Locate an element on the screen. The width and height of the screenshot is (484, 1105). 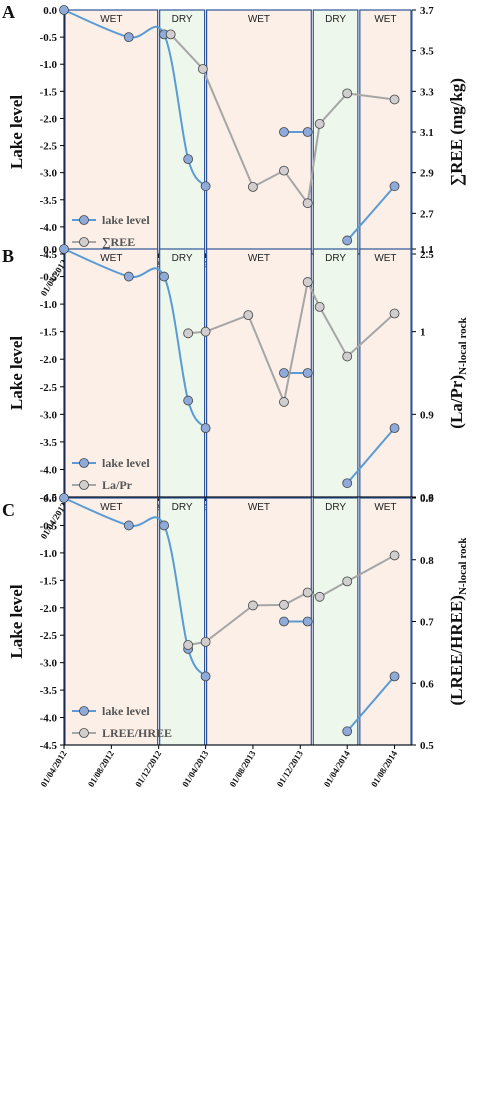
x-tick-label: 01/04/2014 is located at coordinates (337, 768).